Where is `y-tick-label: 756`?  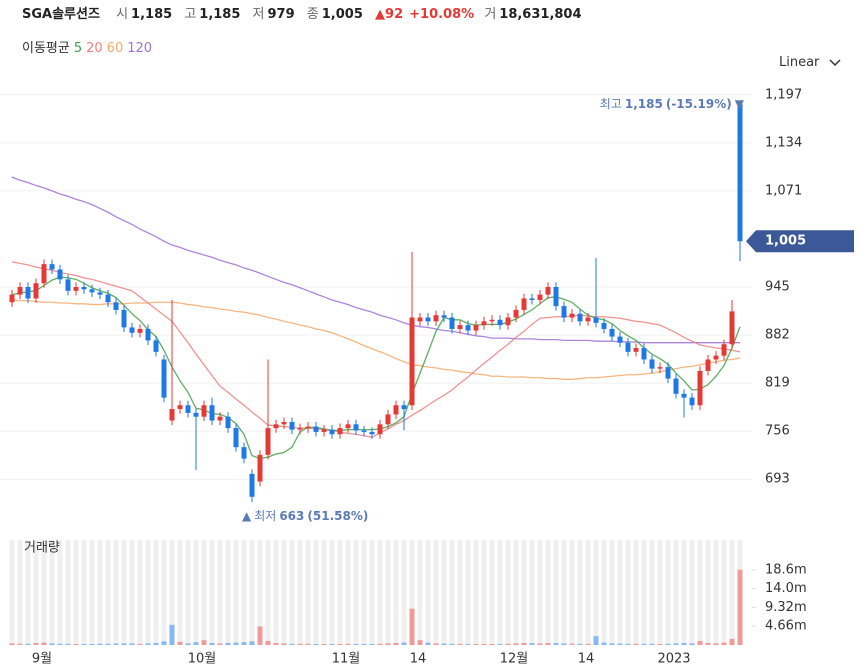
y-tick-label: 756 is located at coordinates (777, 431).